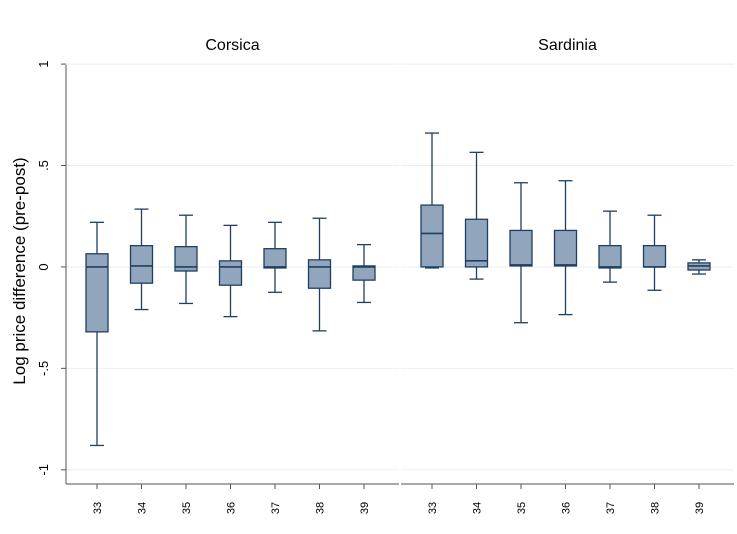  Describe the element at coordinates (43, 266) in the screenshot. I see `y-tick-label: 0` at that location.